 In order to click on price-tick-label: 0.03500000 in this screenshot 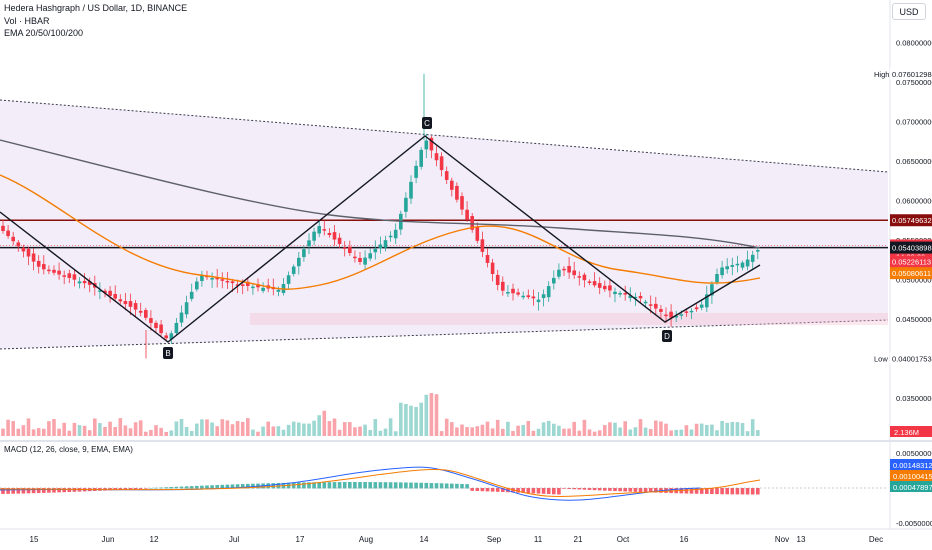, I will do `click(914, 398)`.